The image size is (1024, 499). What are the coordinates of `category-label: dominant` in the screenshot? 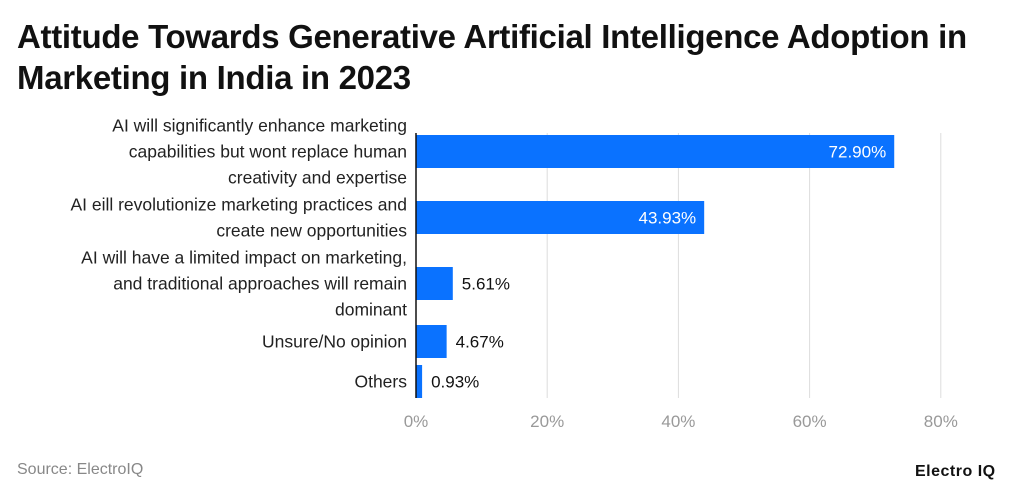 It's located at (371, 310).